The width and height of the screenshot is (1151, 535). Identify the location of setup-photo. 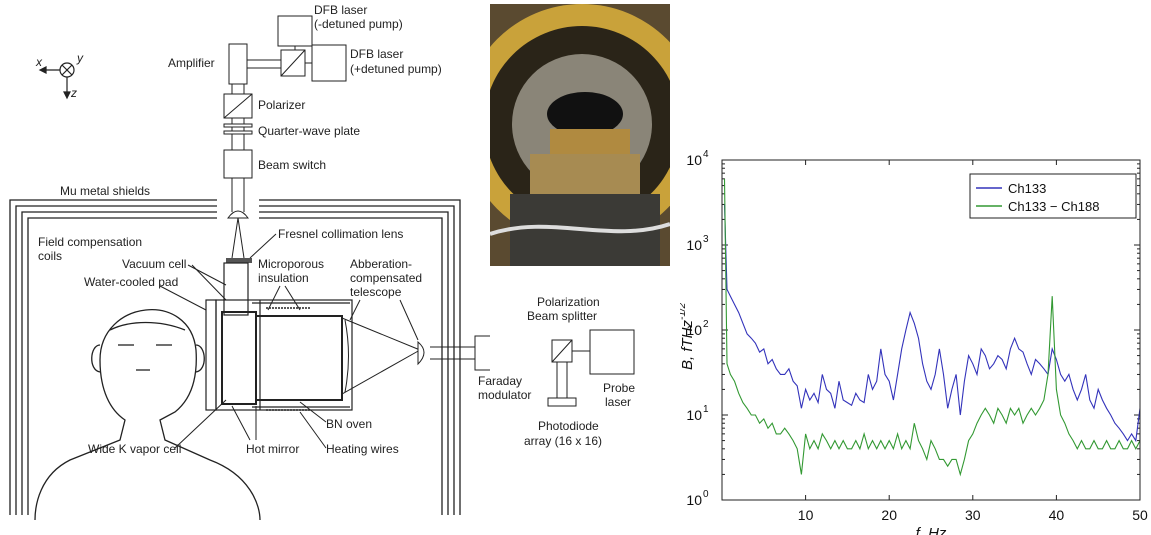
(580, 135).